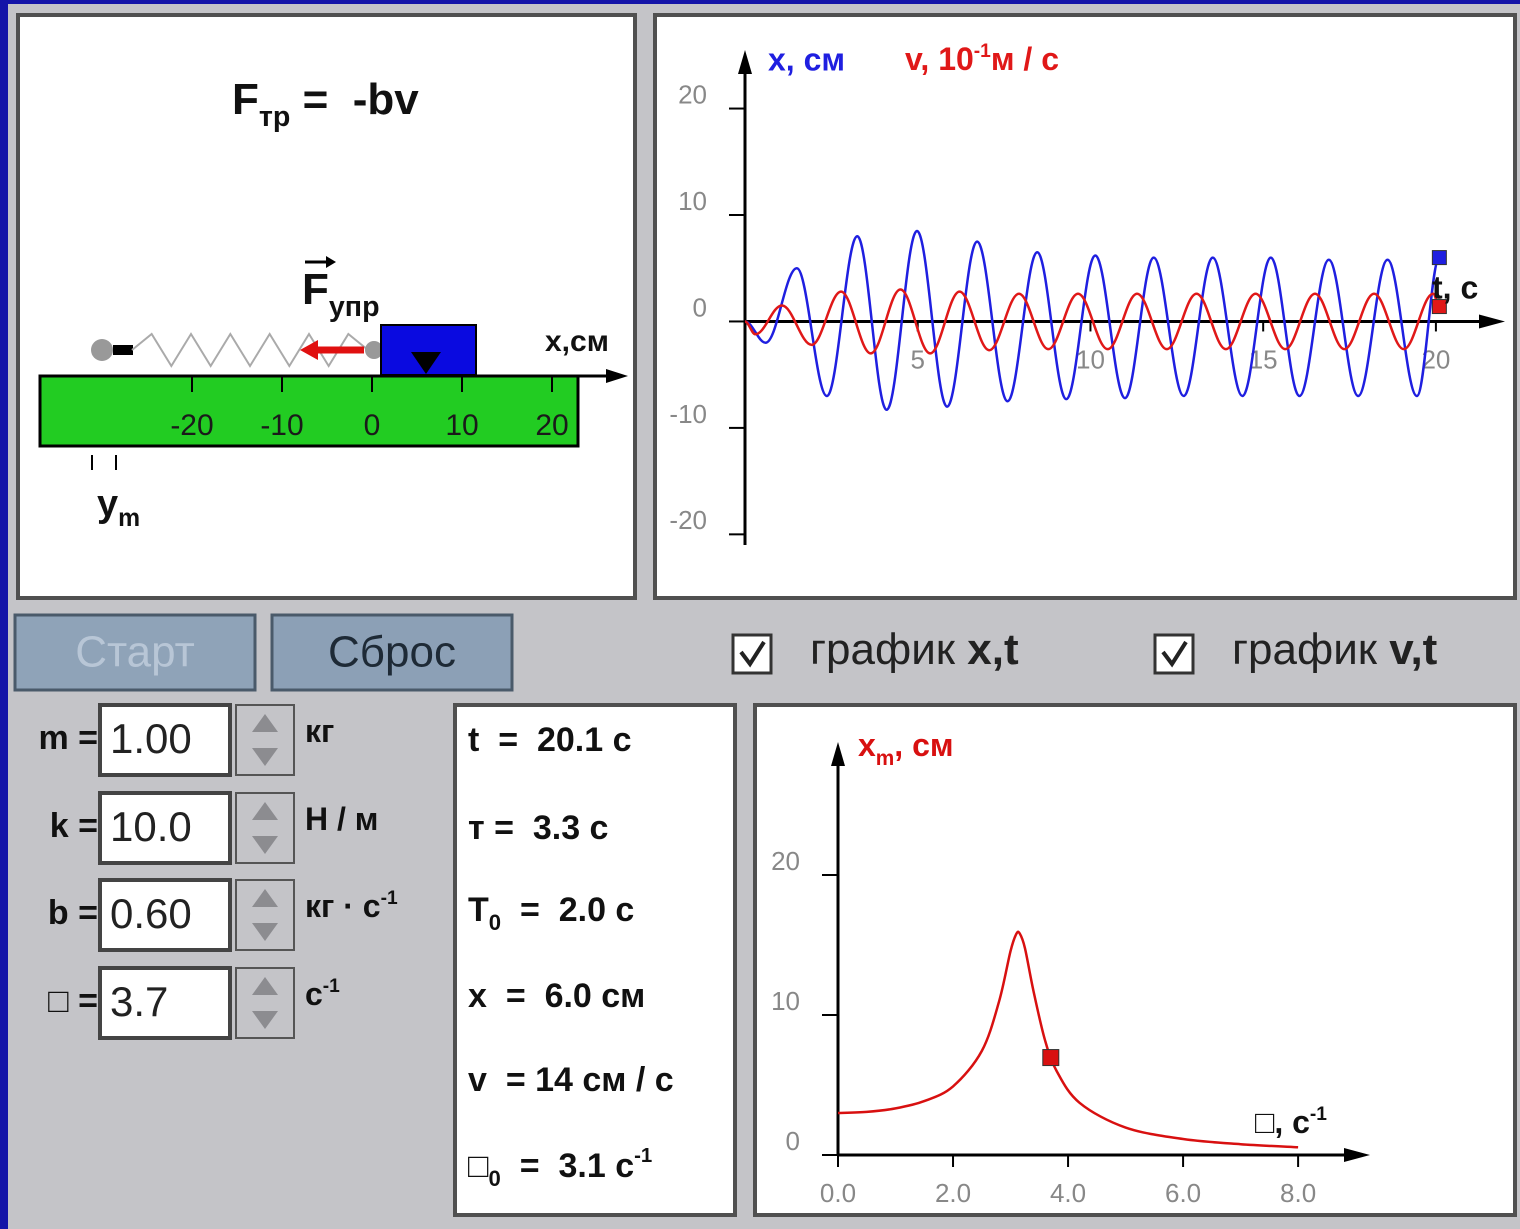 The height and width of the screenshot is (1229, 1520). I want to click on parameter-value: 1.00, so click(151, 738).